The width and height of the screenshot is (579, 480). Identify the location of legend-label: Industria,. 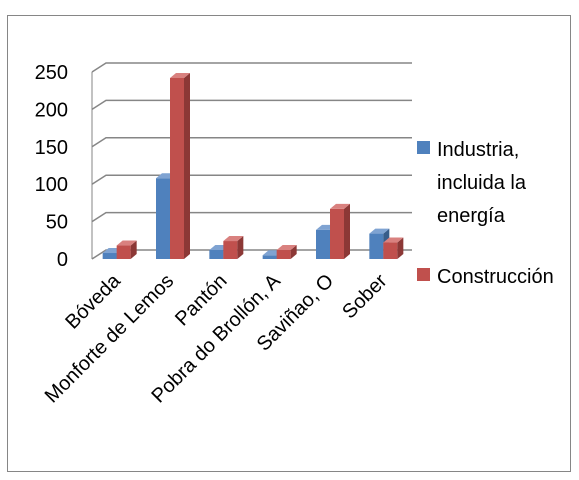
(478, 150).